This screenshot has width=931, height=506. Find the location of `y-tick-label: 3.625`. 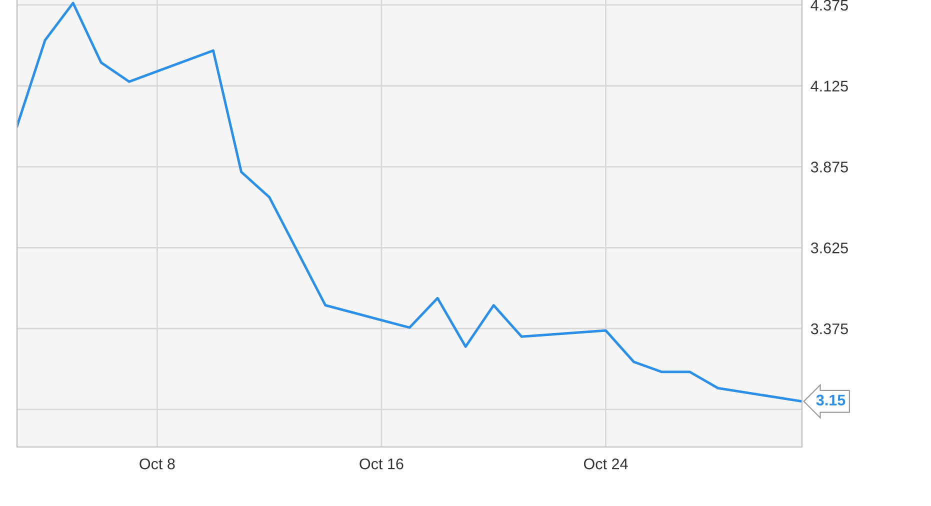

y-tick-label: 3.625 is located at coordinates (829, 248).